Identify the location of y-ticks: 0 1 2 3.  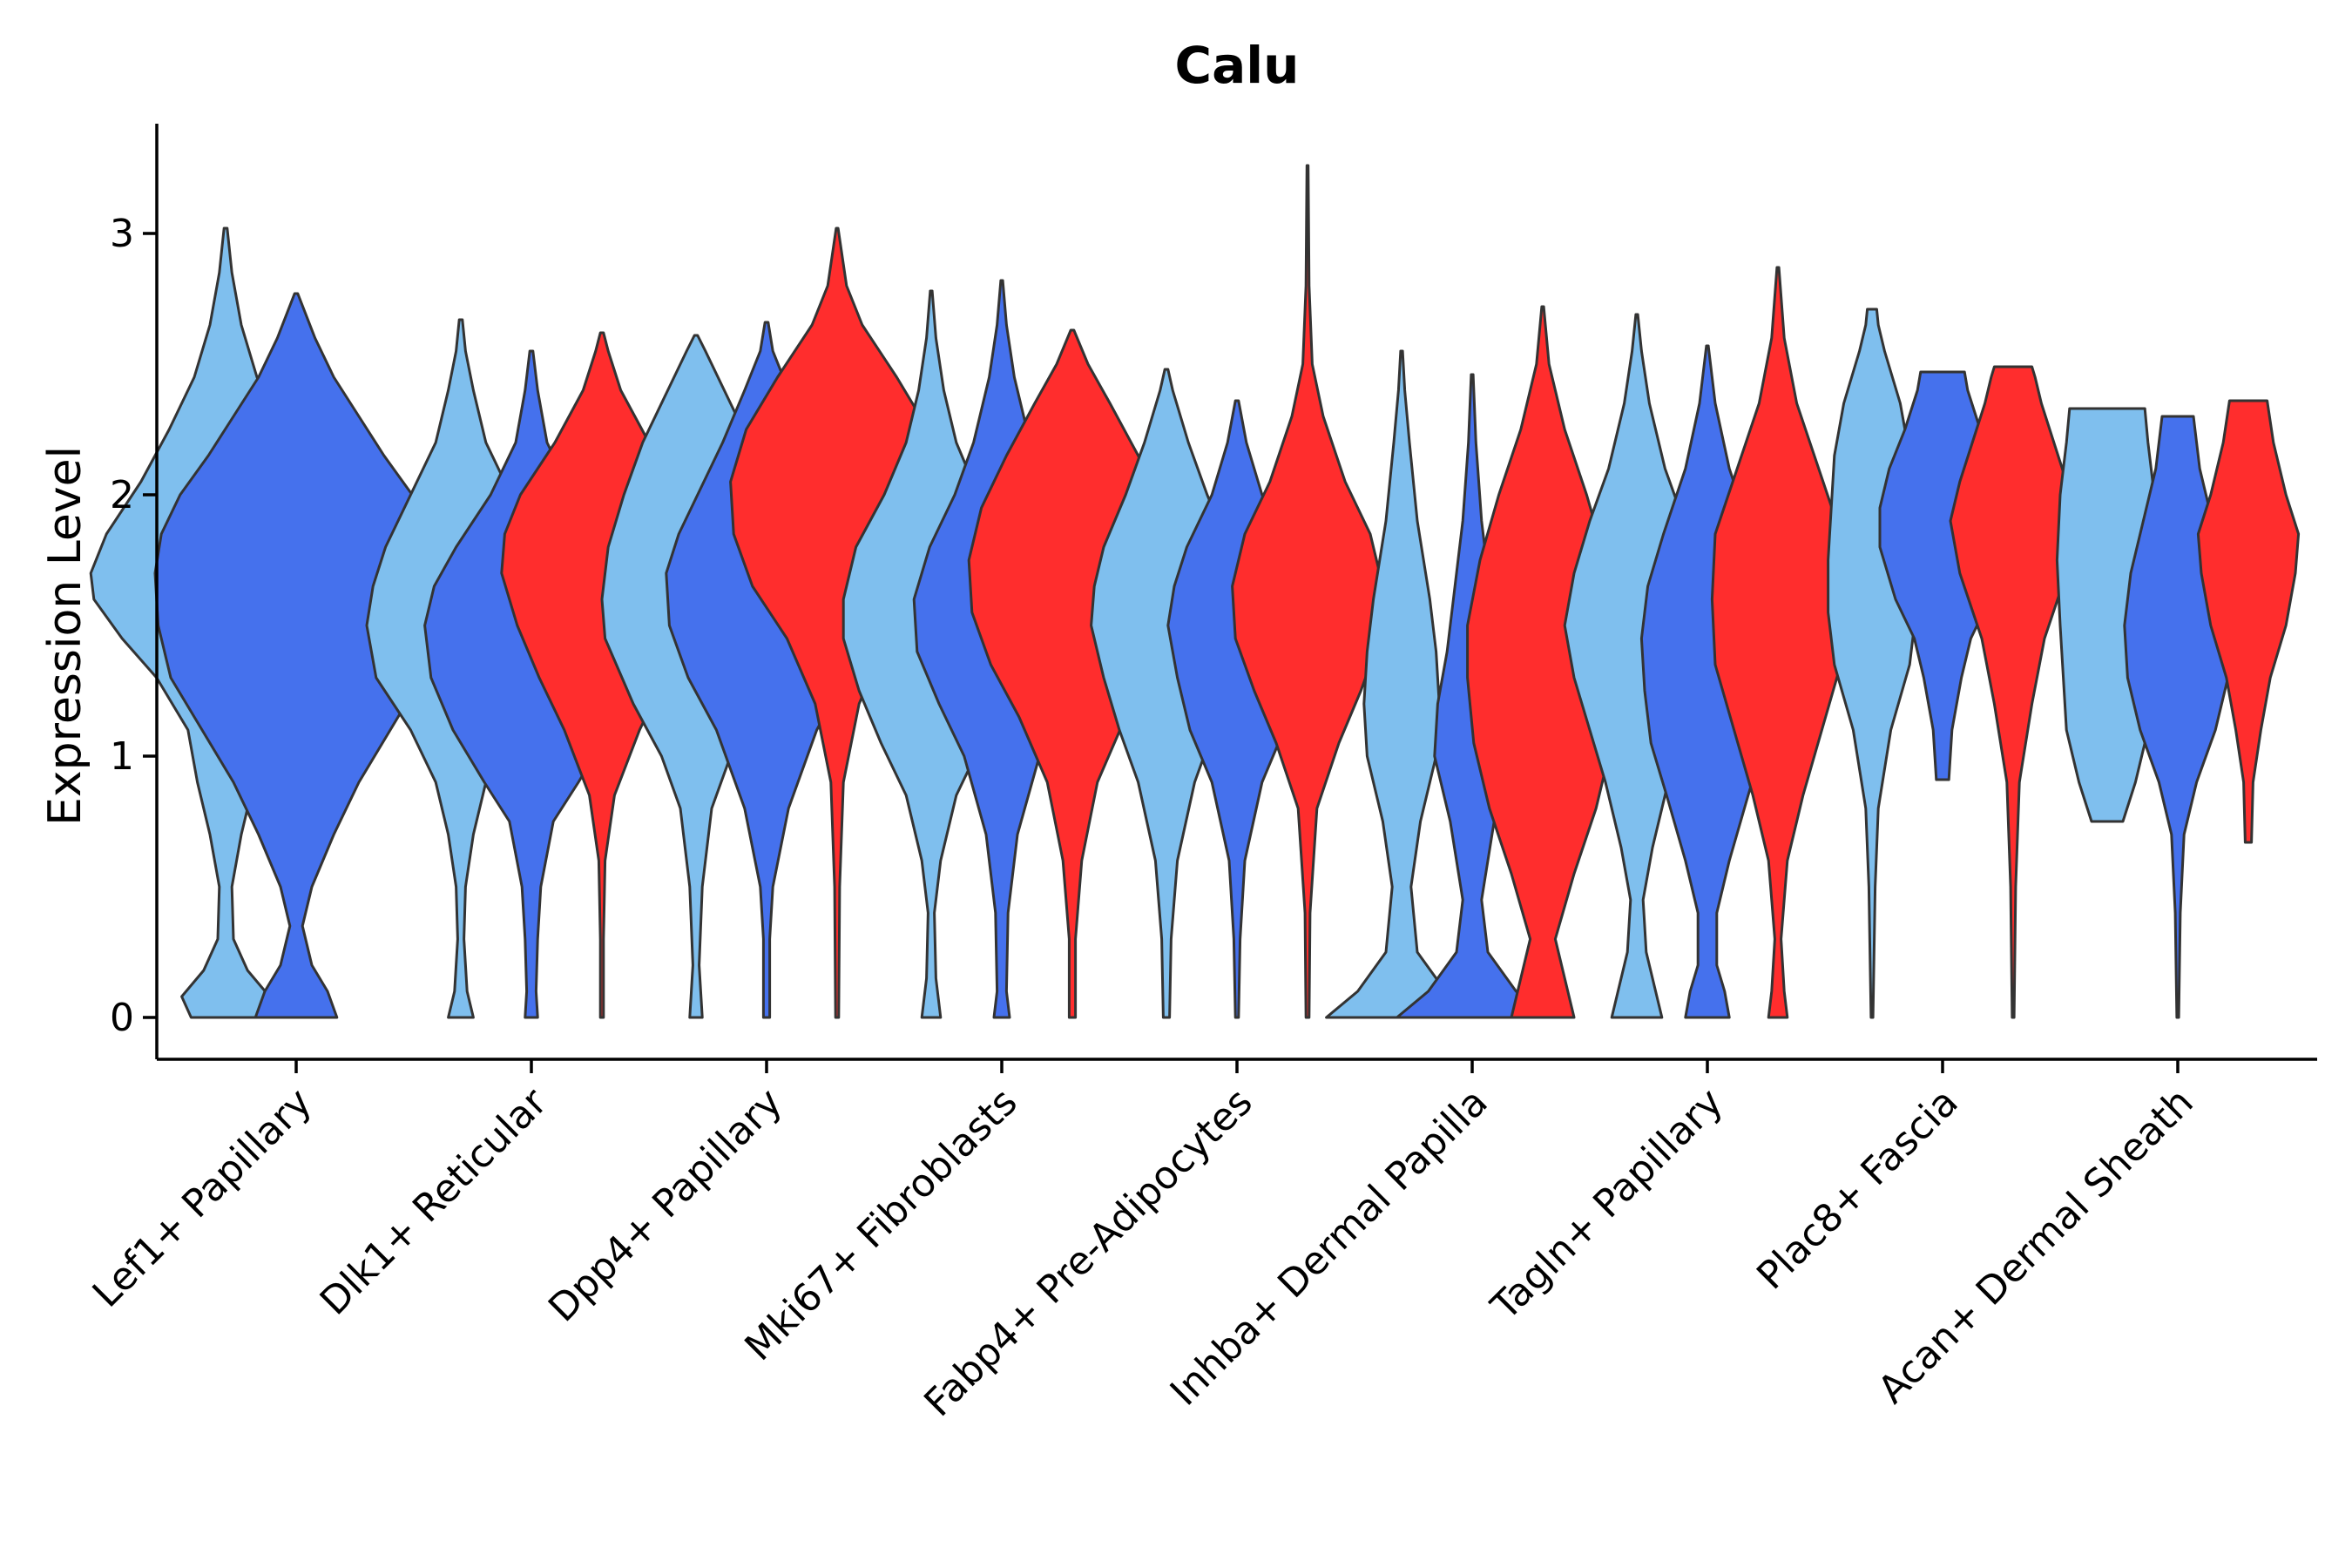
(134, 626).